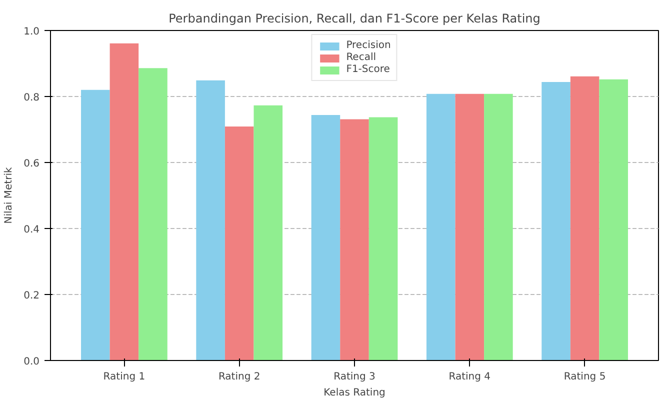 The height and width of the screenshot is (401, 663). I want to click on y-tick-label: 0.8, so click(32, 98).